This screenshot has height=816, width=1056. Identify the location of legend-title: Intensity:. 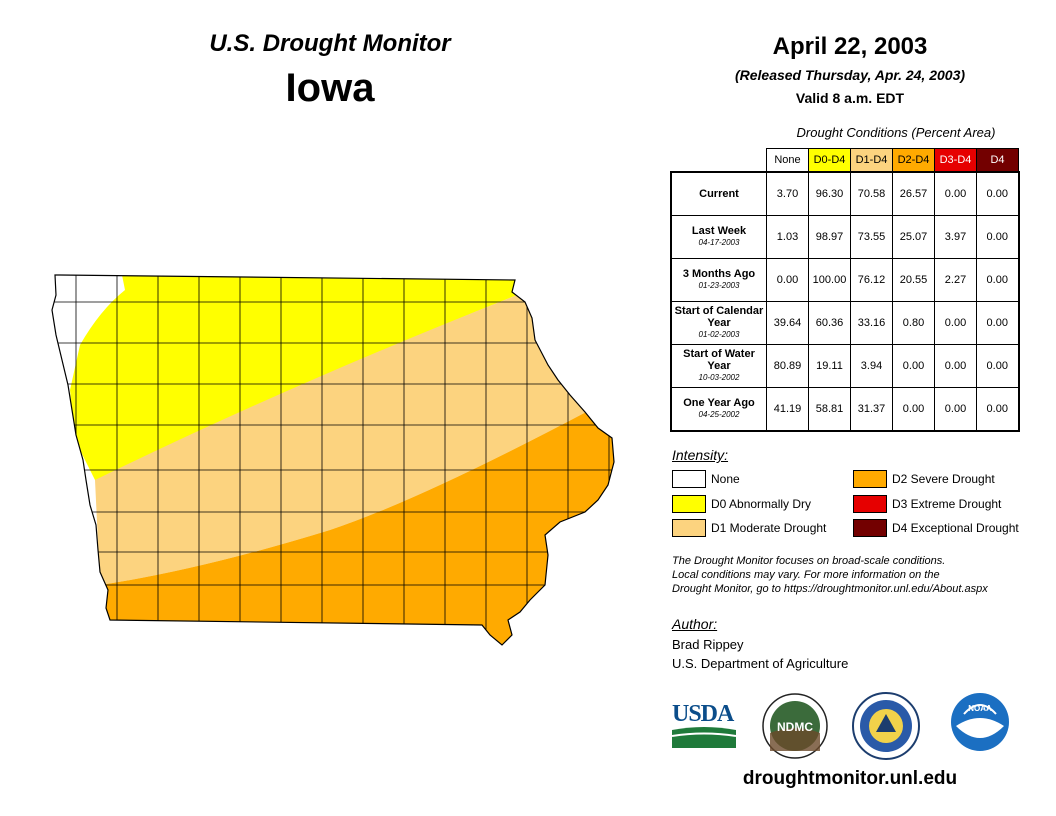
(700, 455).